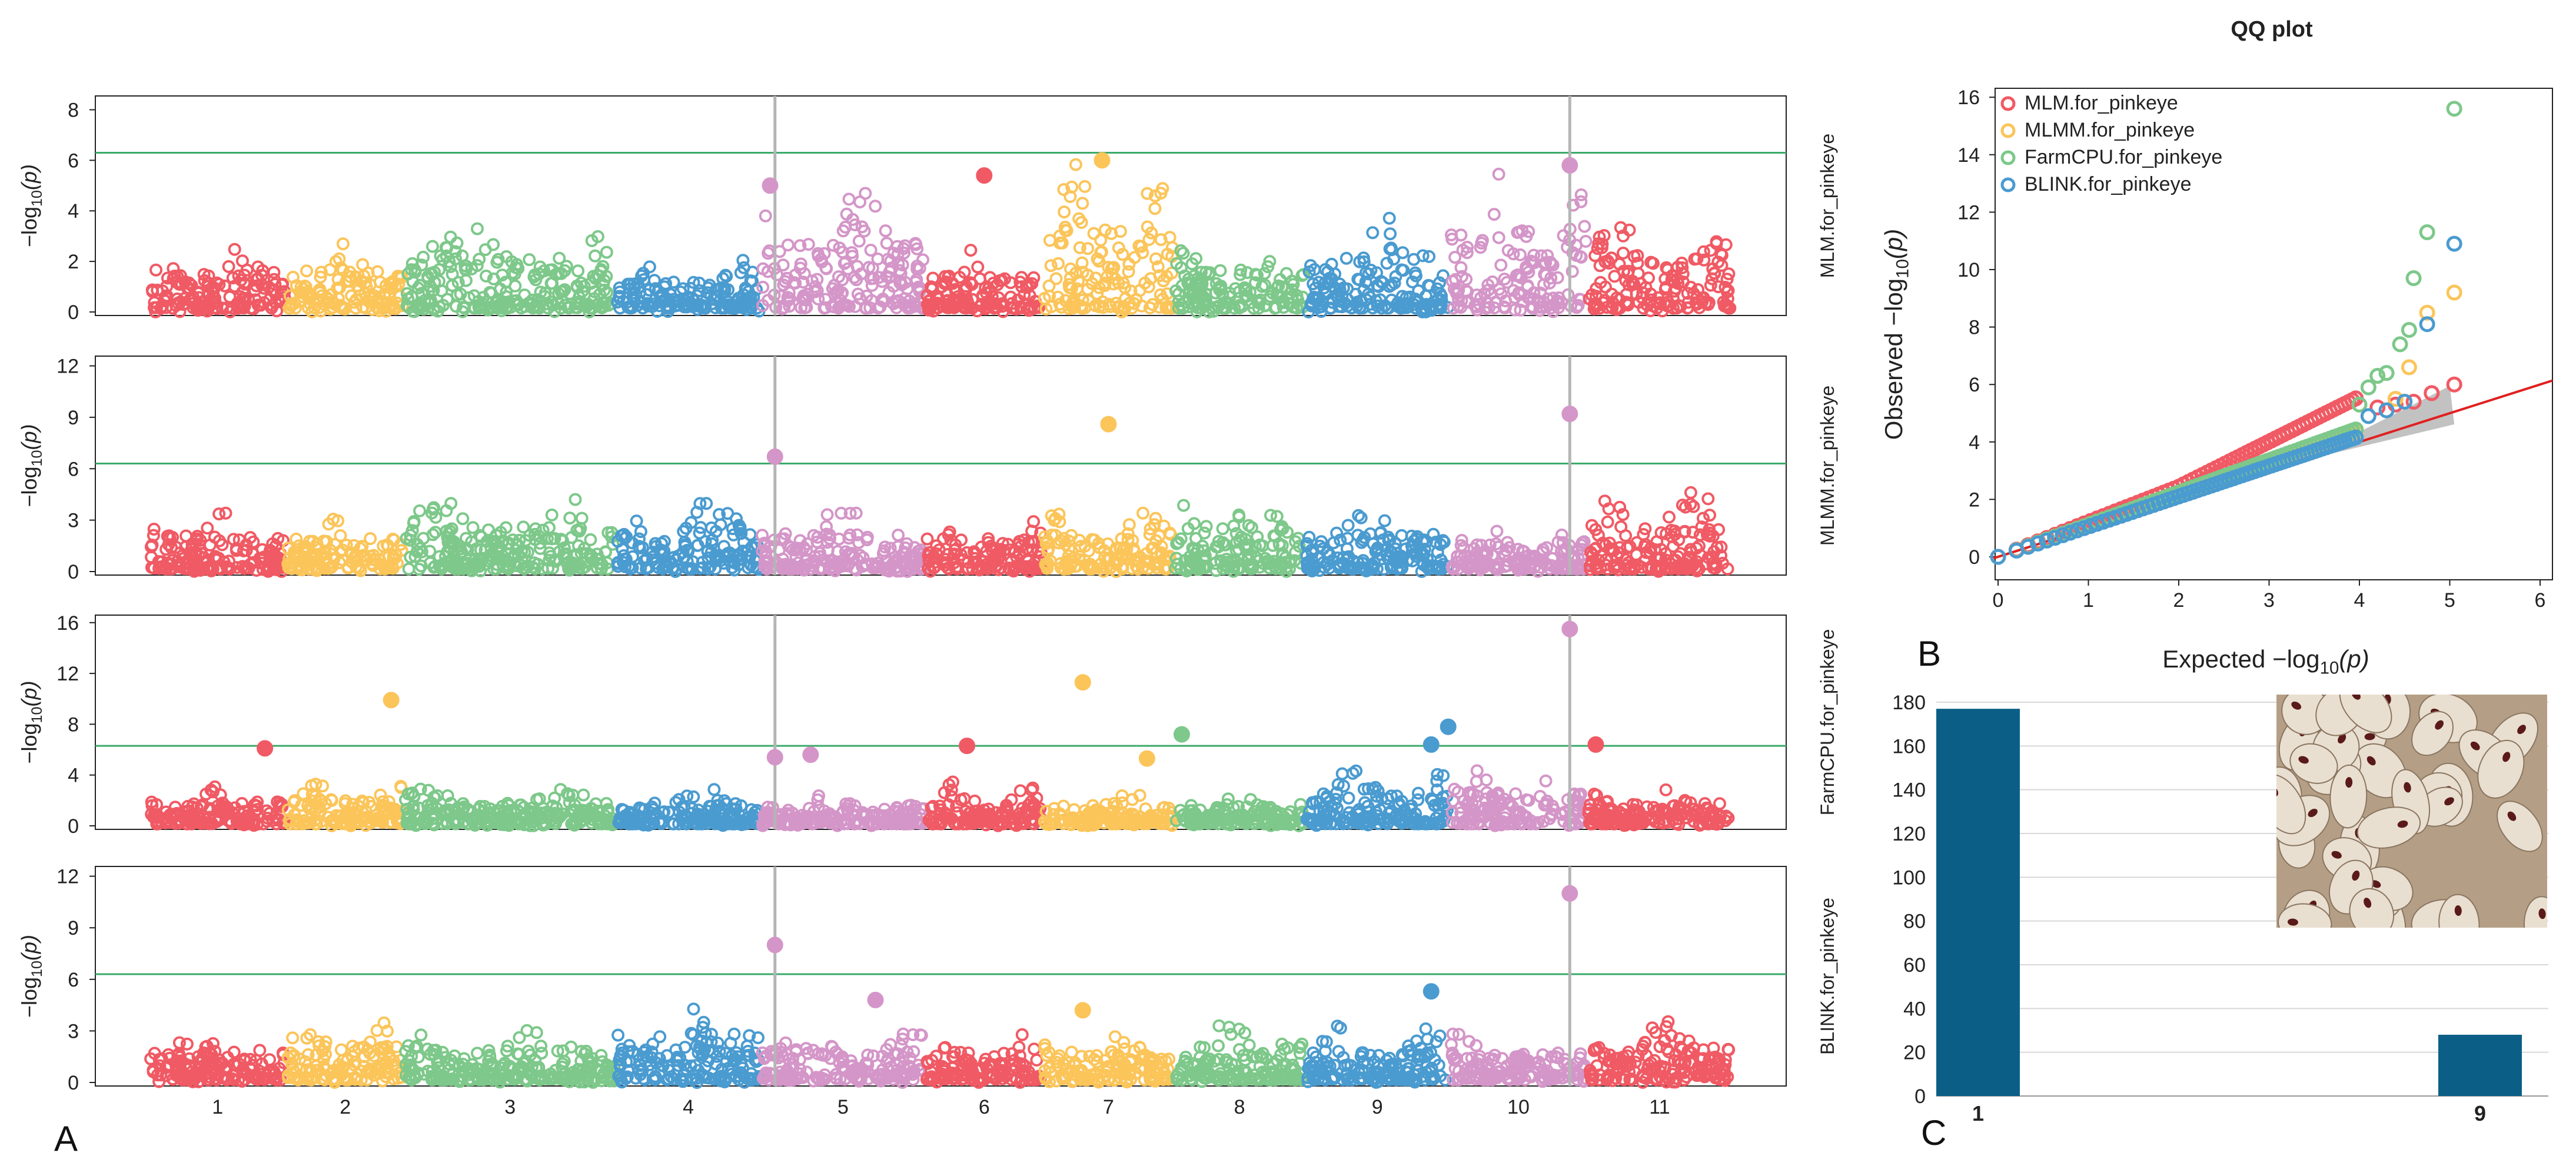 This screenshot has width=2576, height=1169. I want to click on y-tick-label: 3, so click(73, 521).